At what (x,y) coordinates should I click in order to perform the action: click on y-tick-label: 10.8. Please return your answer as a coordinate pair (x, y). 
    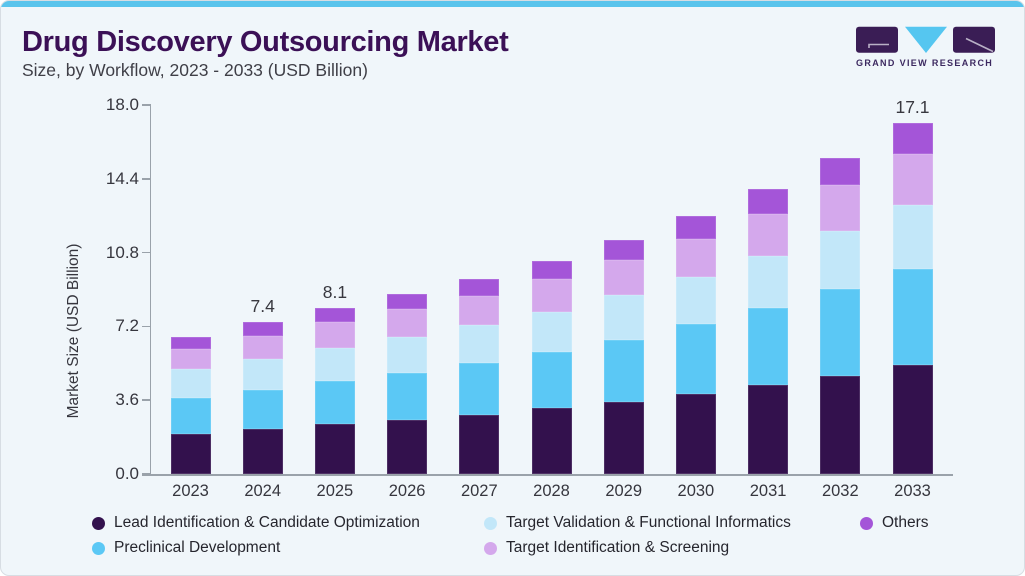
    Looking at the image, I should click on (122, 252).